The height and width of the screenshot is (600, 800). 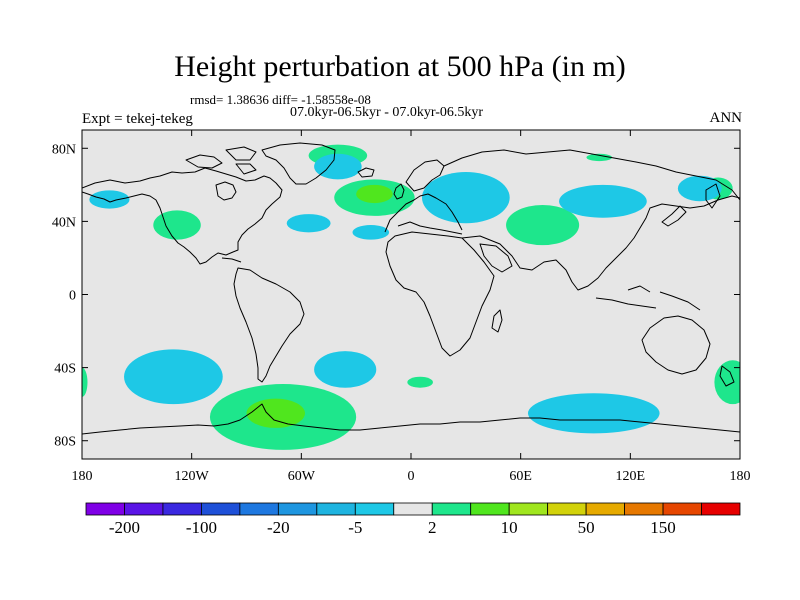 What do you see at coordinates (201, 527) in the screenshot?
I see `colorbar-label: -100` at bounding box center [201, 527].